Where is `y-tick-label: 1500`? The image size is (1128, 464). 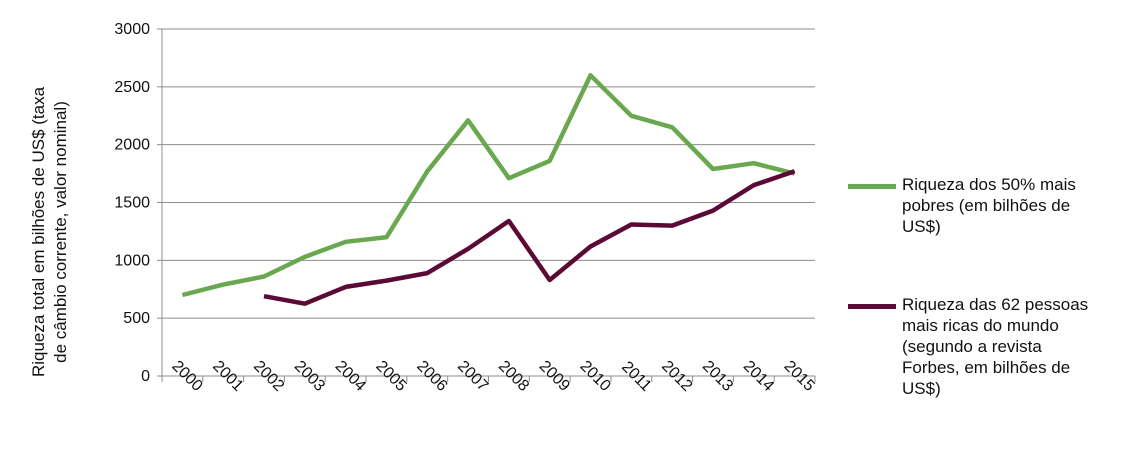 y-tick-label: 1500 is located at coordinates (132, 203).